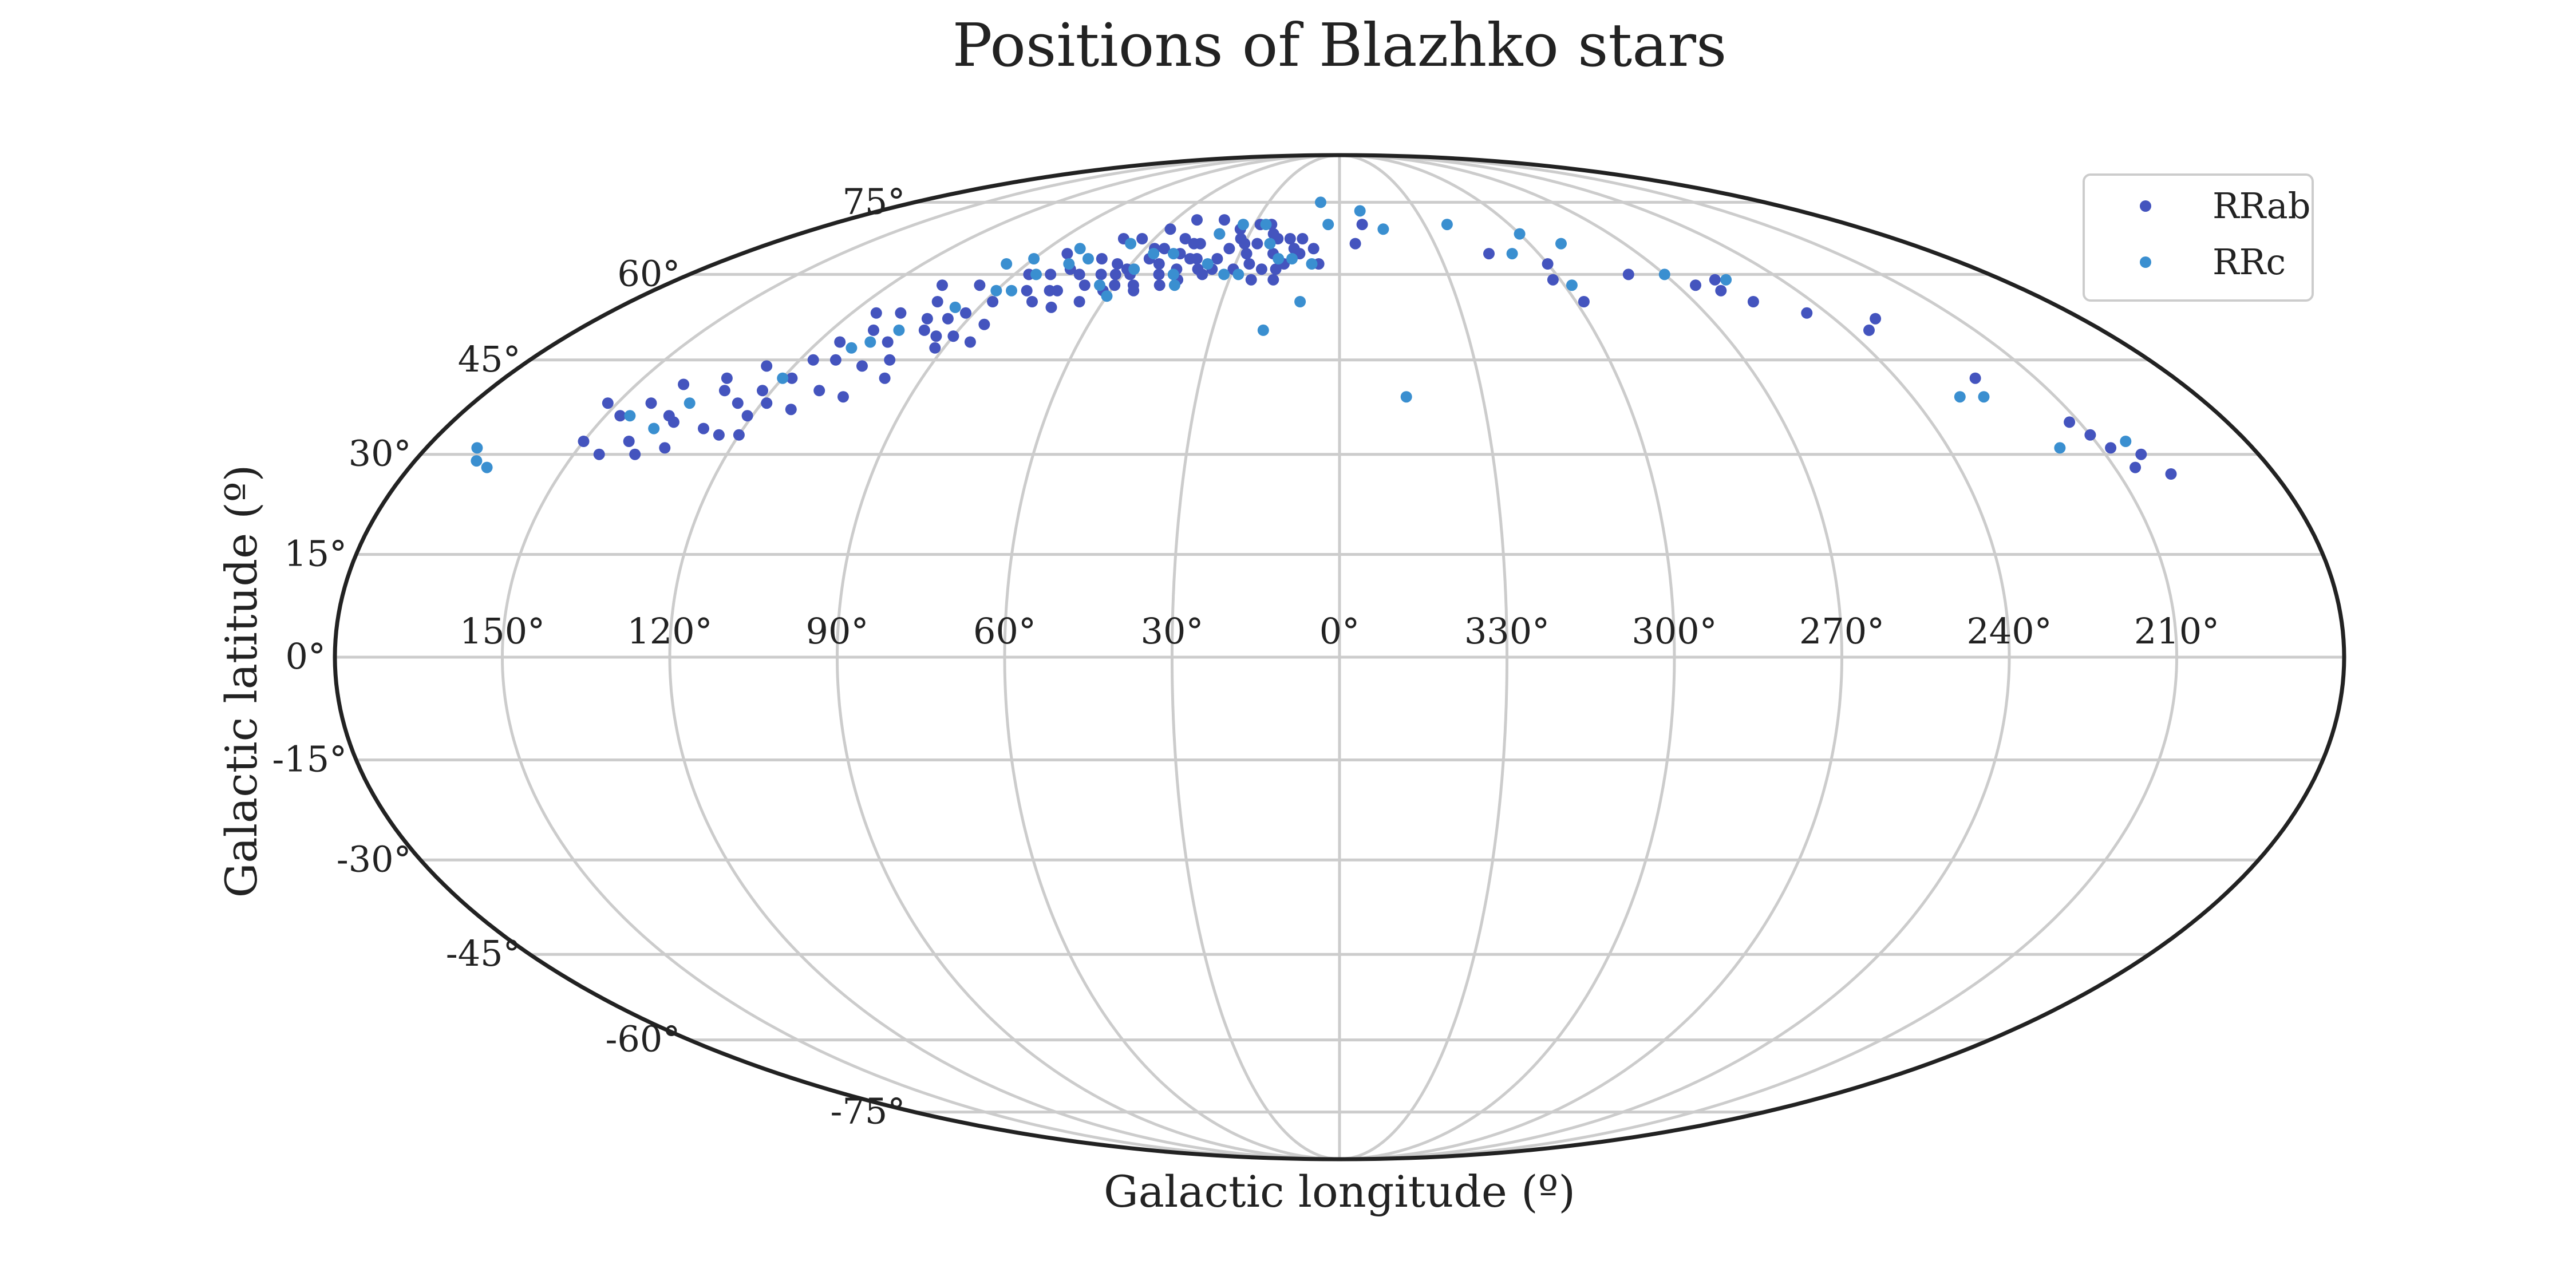  I want to click on y-tick-label: -15°, so click(309, 759).